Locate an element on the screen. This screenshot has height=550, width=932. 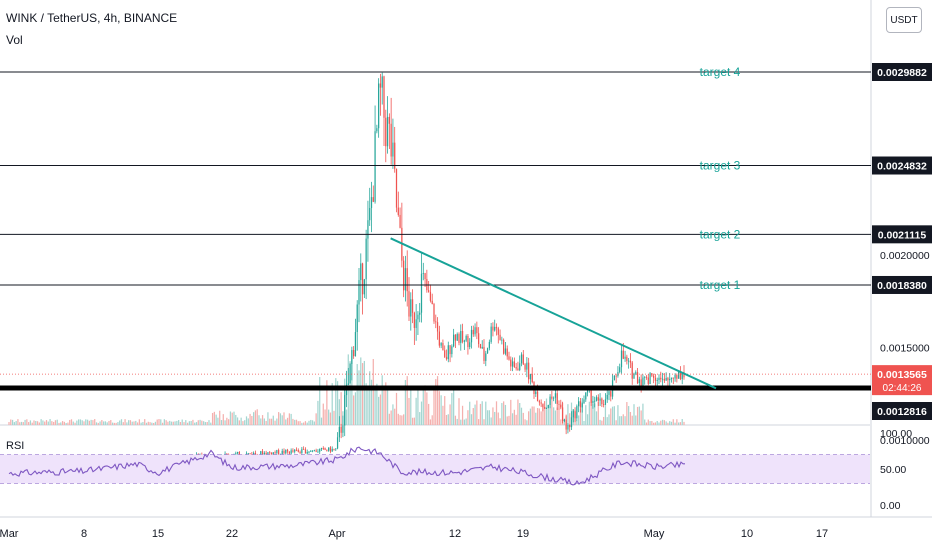
price-tag-bg is located at coordinates (902, 284).